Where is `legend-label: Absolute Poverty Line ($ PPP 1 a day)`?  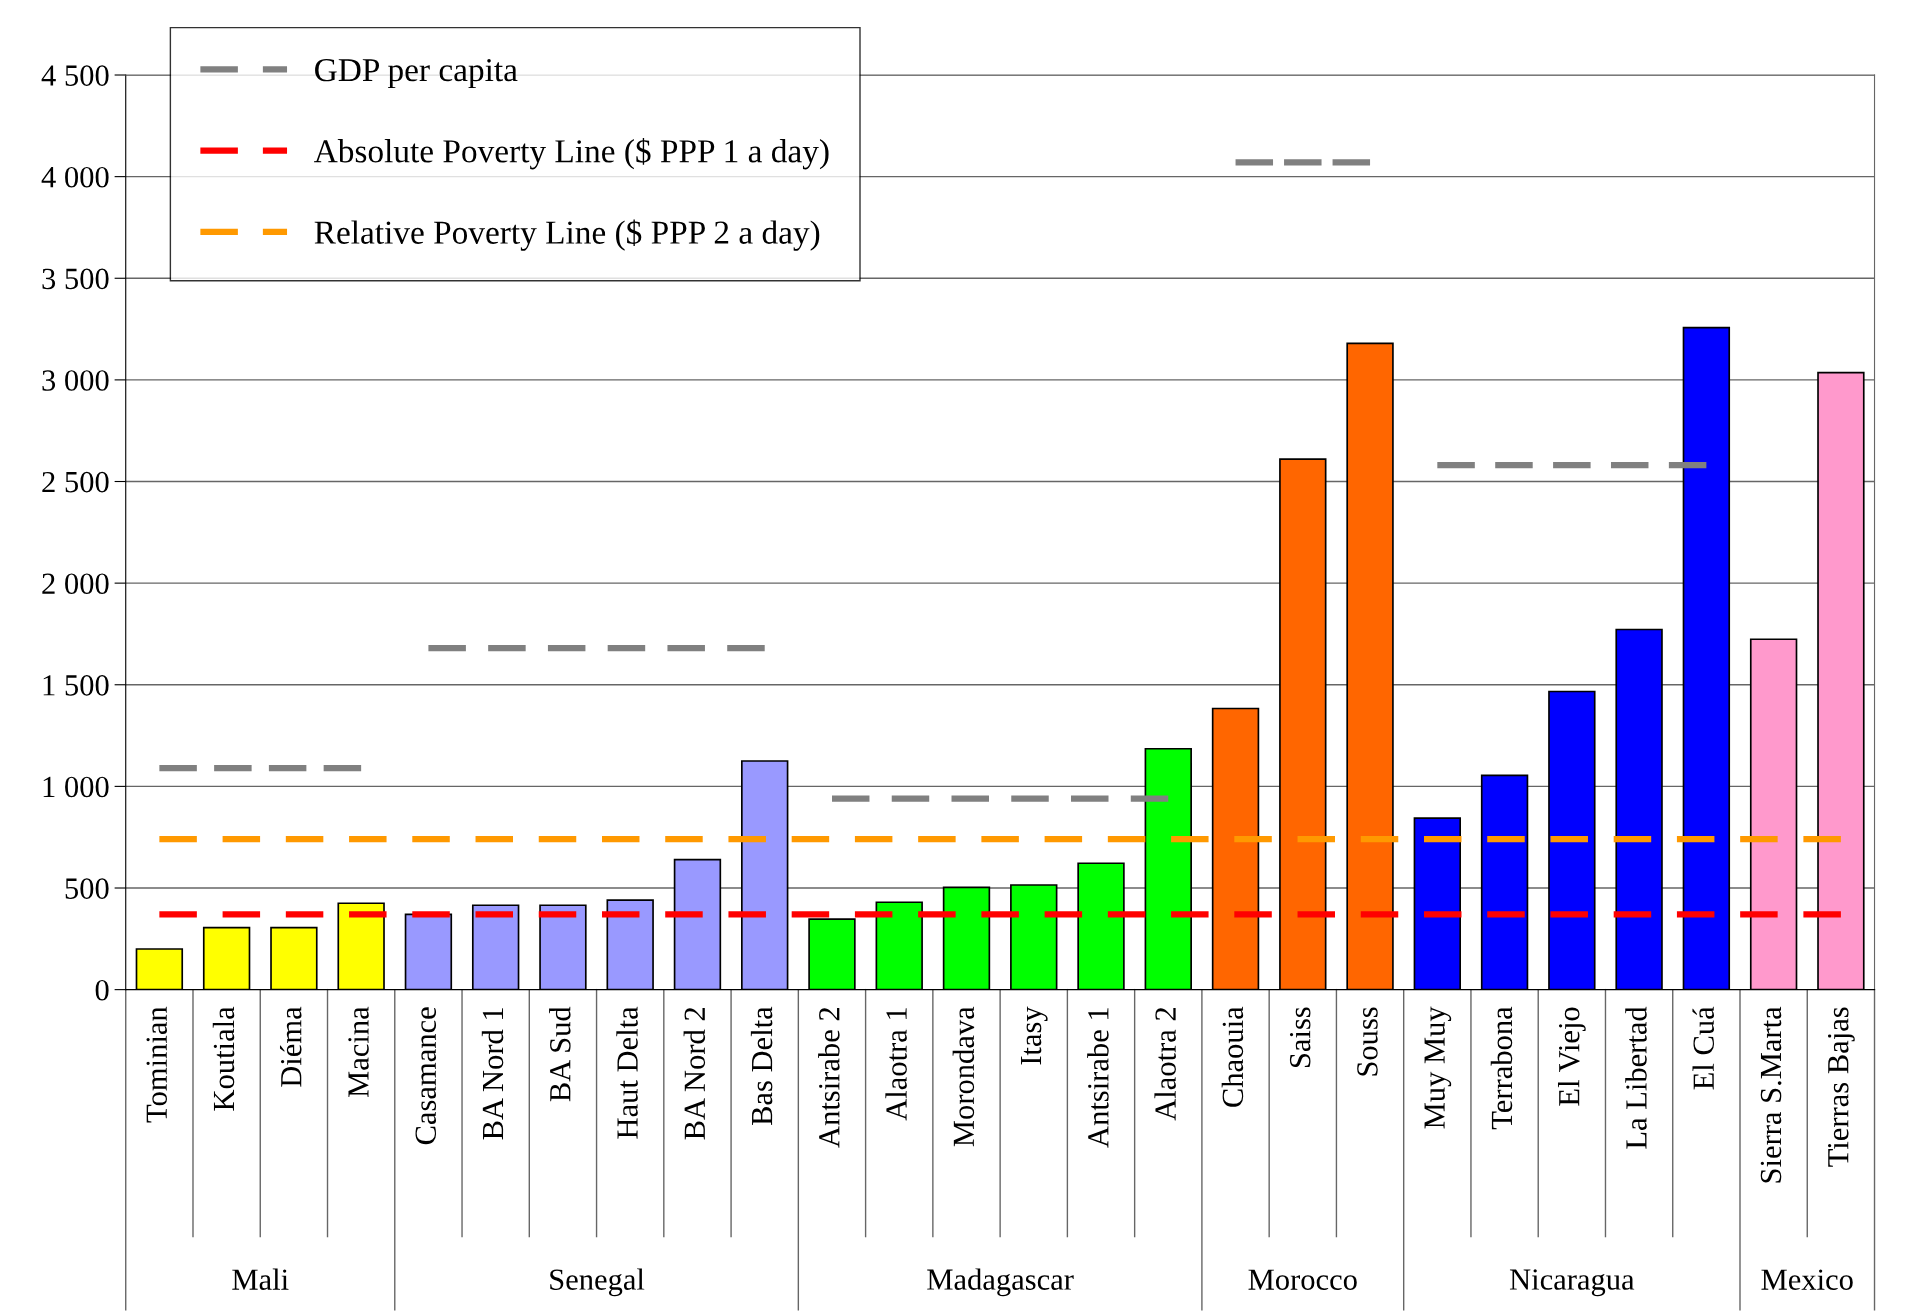 legend-label: Absolute Poverty Line ($ PPP 1 a day) is located at coordinates (571, 154).